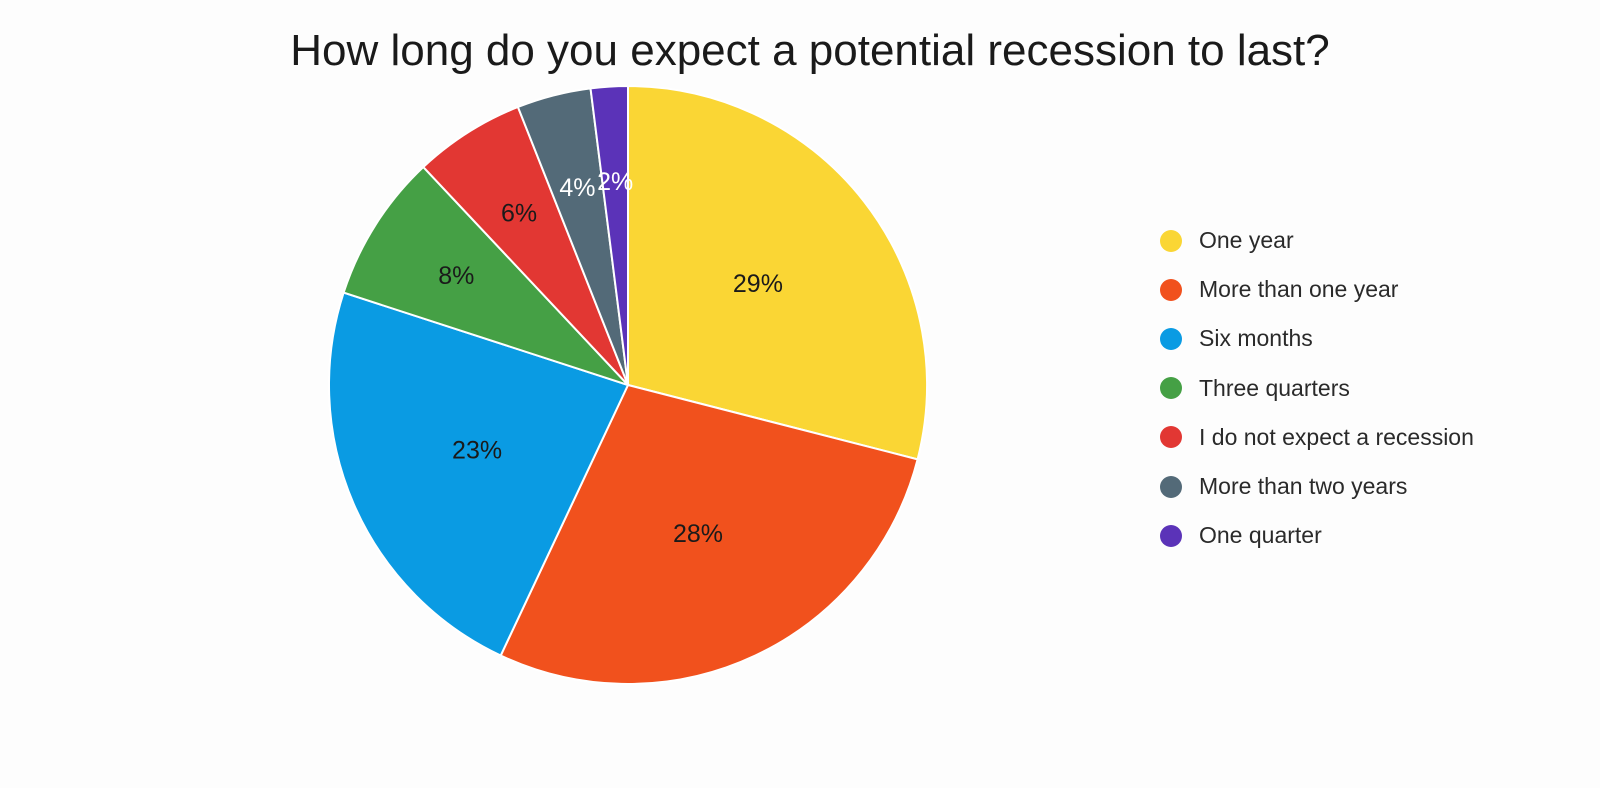 The height and width of the screenshot is (788, 1600). What do you see at coordinates (758, 284) in the screenshot?
I see `slice-label-one-year: 29%` at bounding box center [758, 284].